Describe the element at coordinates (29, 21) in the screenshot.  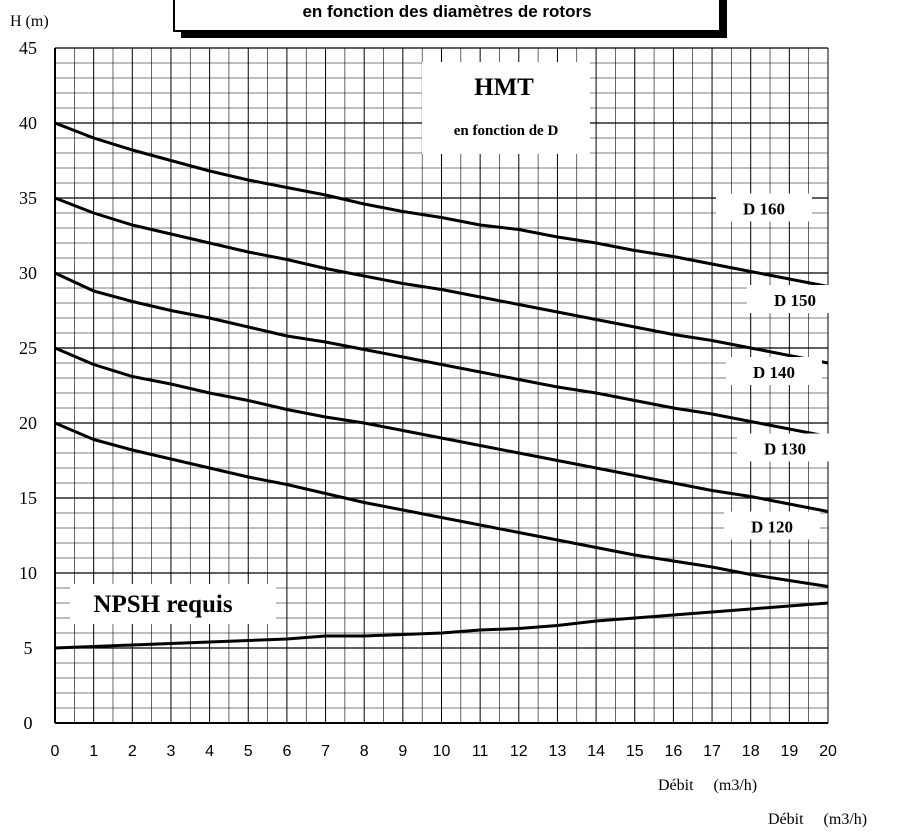
I see `y-axis-label: H (m)` at that location.